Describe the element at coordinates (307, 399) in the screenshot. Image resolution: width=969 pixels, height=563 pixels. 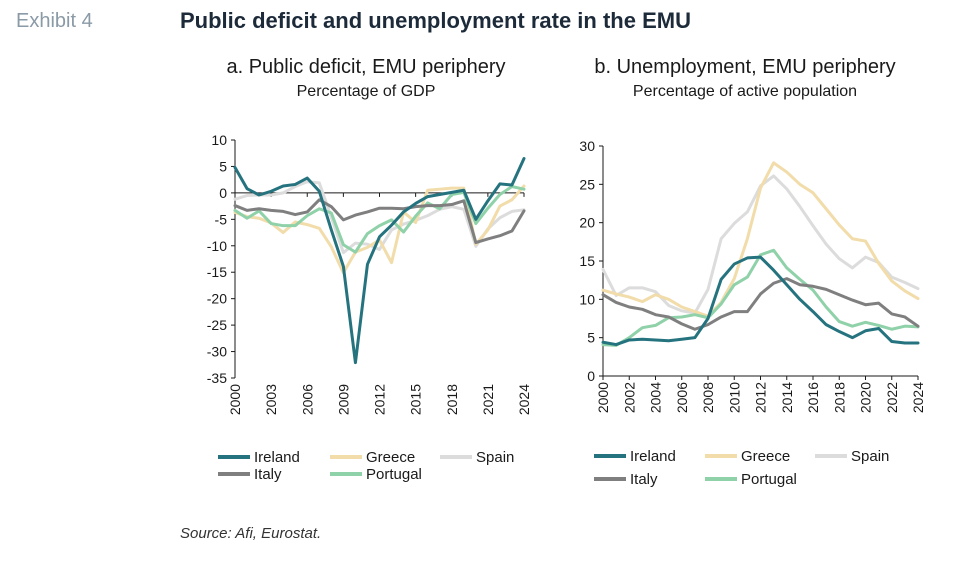
I see `chart-a-x-tick-label: 2006` at that location.